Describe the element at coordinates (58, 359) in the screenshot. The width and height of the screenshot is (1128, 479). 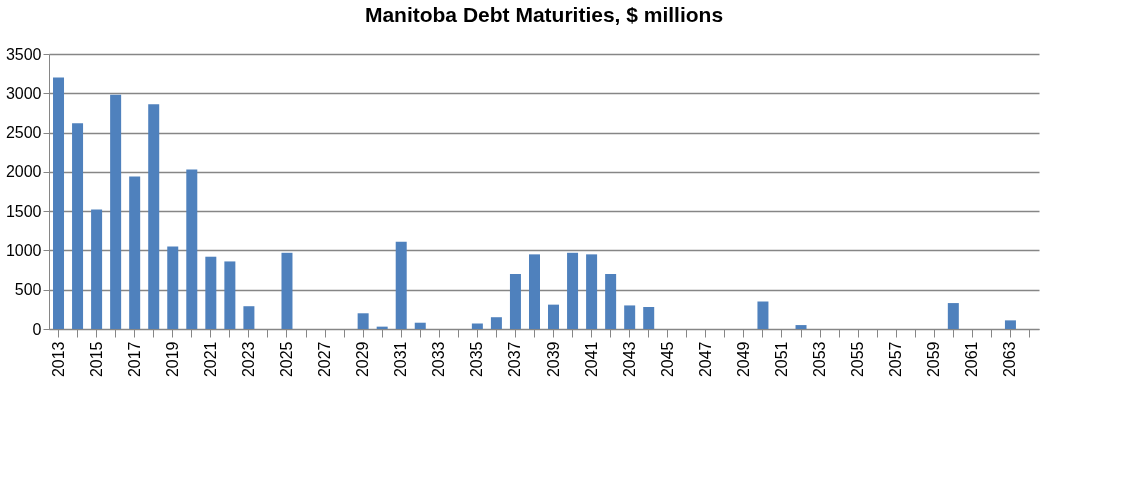
I see `x-tick-label: 2013` at that location.